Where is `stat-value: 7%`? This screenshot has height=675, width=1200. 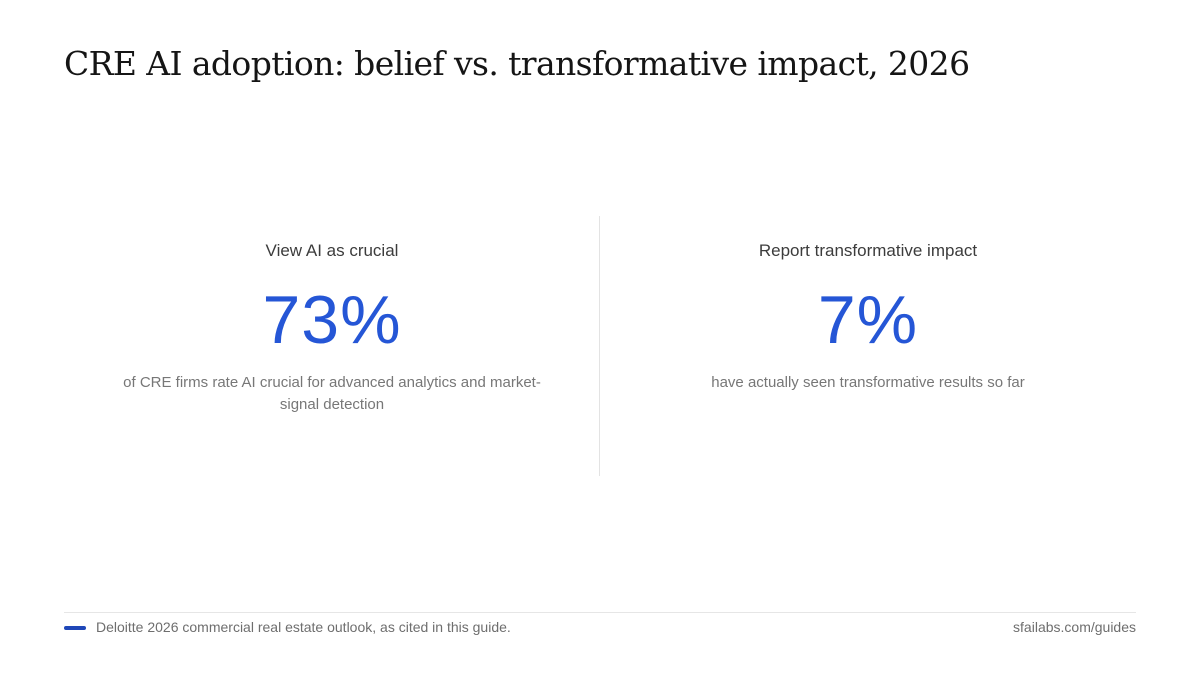
stat-value: 7% is located at coordinates (868, 320).